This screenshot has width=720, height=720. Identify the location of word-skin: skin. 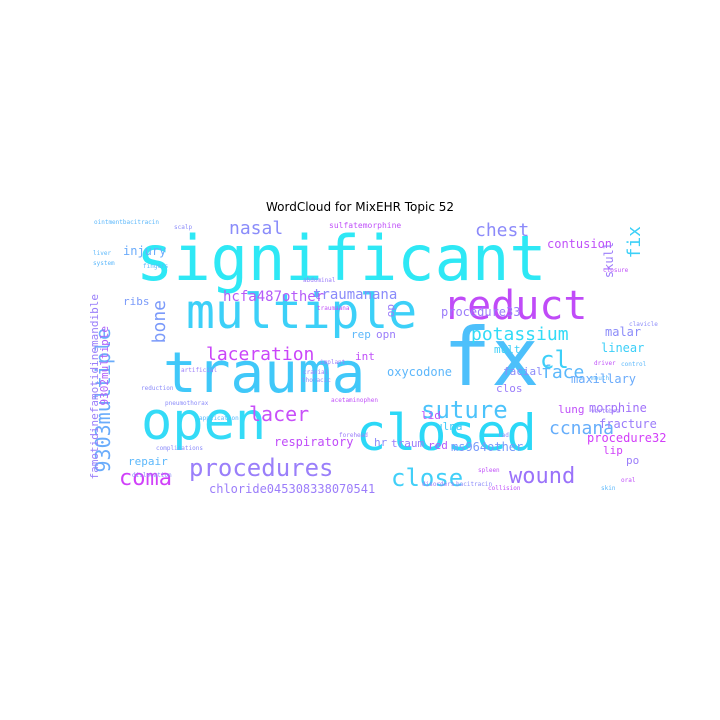
(608, 488).